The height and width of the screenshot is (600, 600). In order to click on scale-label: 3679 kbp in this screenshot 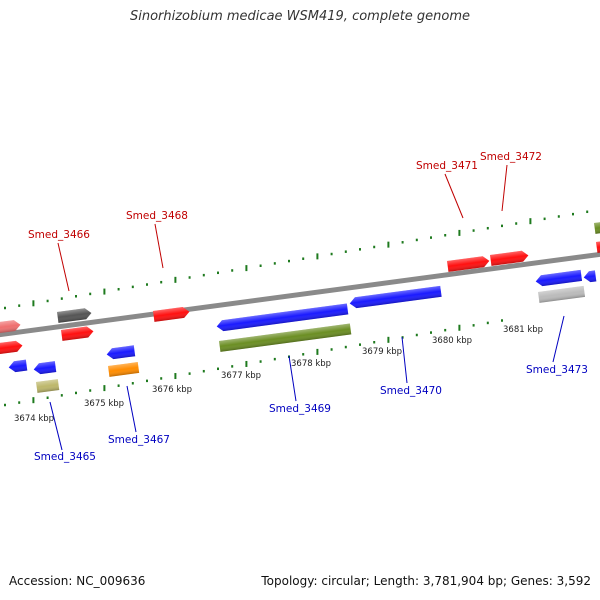, I will do `click(382, 352)`.